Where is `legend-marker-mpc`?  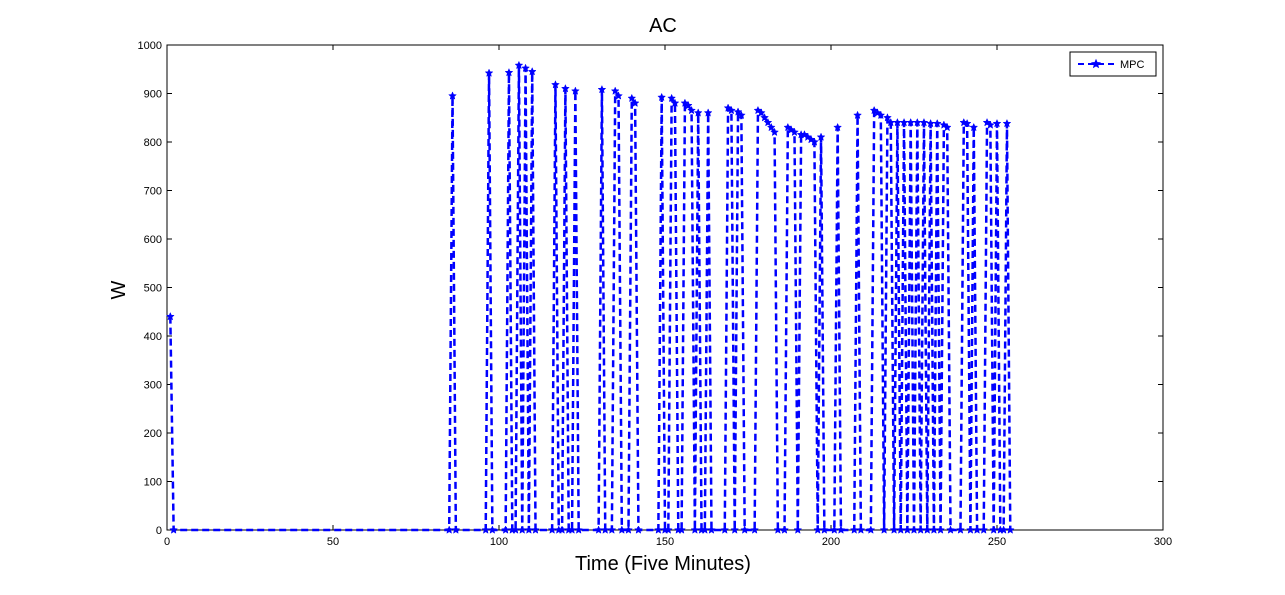
legend-marker-mpc is located at coordinates (1096, 63).